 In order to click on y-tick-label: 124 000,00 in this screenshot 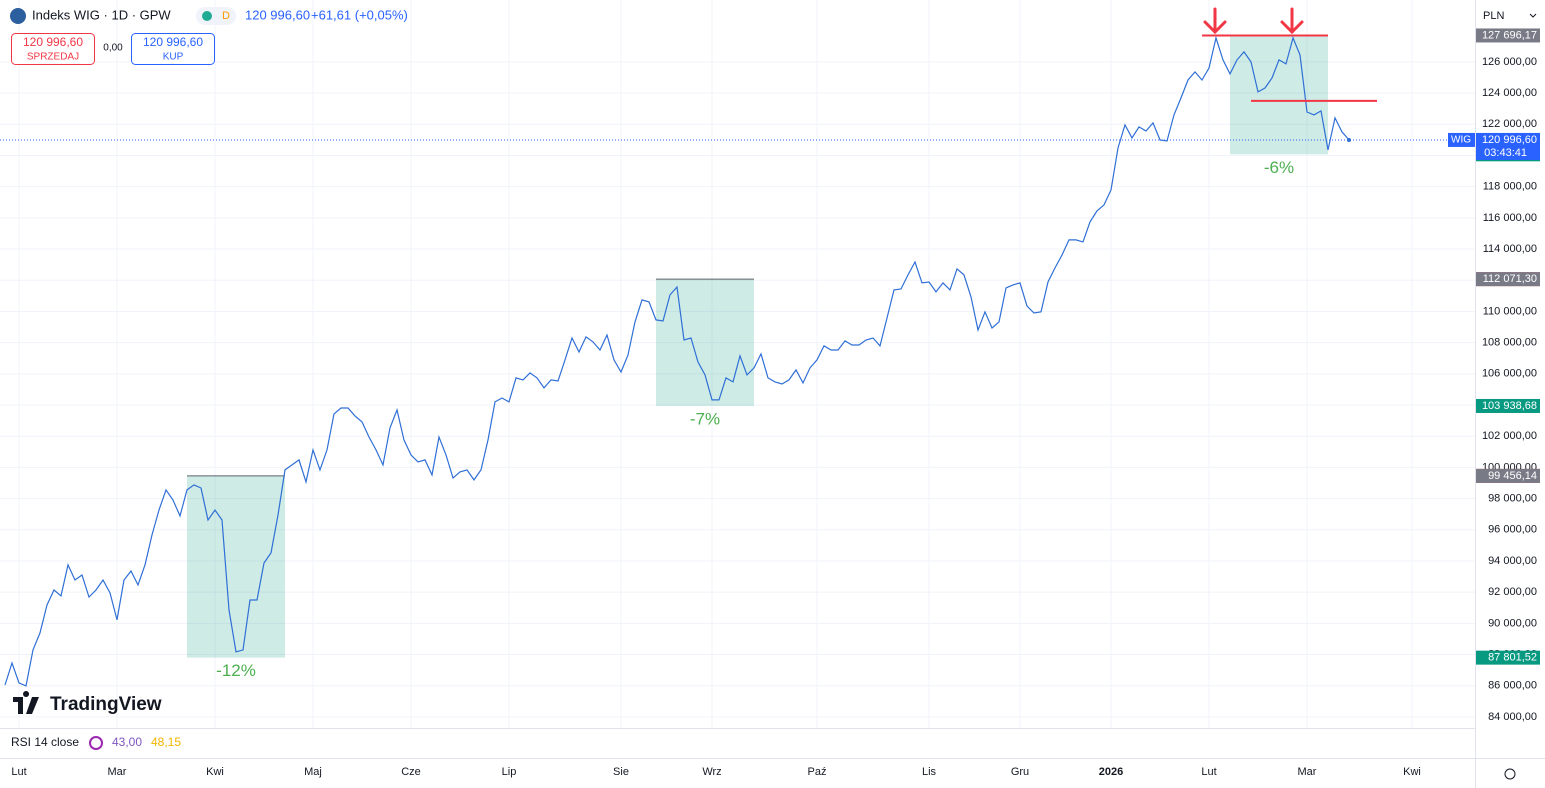, I will do `click(1509, 93)`.